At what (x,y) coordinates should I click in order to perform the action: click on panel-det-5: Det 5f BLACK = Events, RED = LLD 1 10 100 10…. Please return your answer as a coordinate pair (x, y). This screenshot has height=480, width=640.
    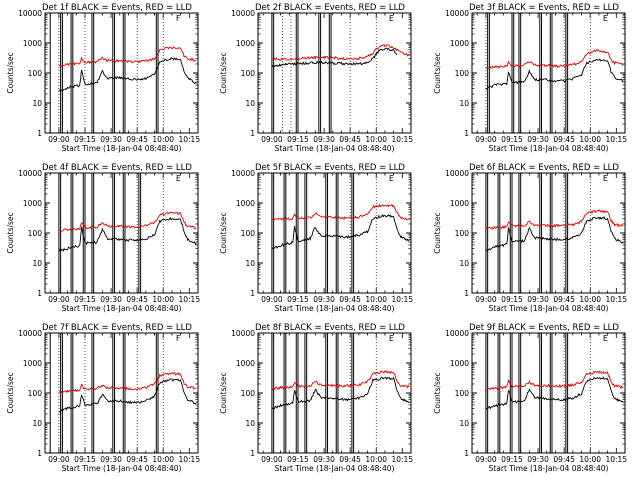
    Looking at the image, I should click on (316, 238).